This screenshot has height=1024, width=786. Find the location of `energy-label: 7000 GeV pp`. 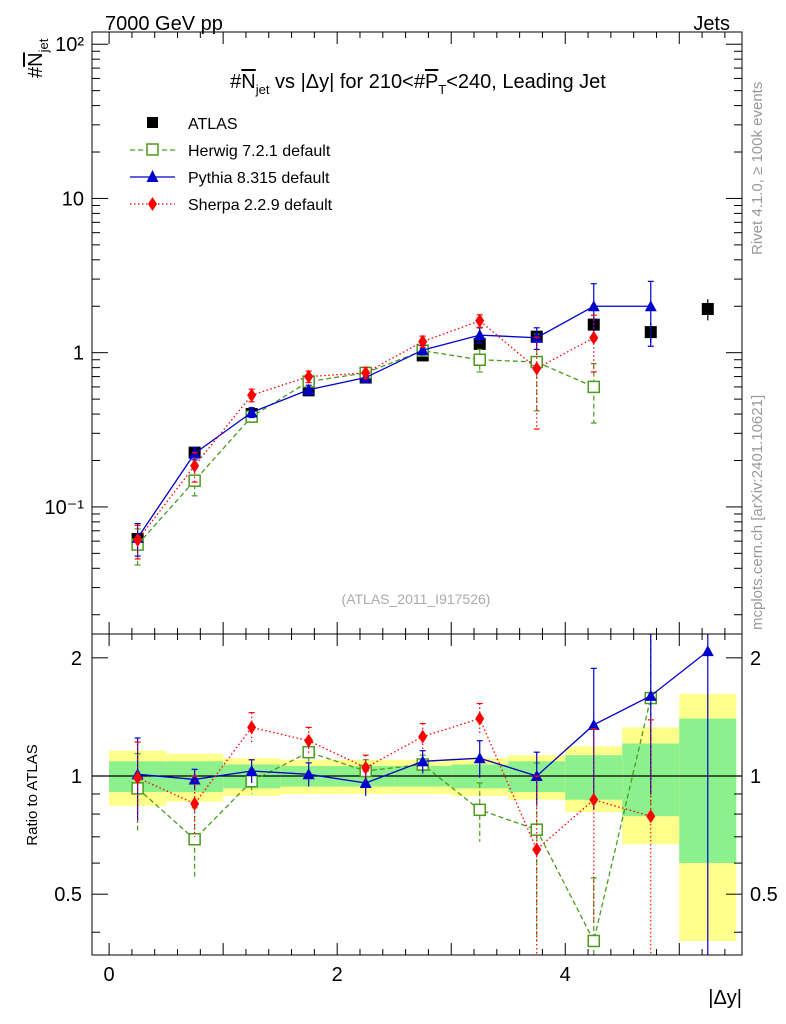

energy-label: 7000 GeV pp is located at coordinates (164, 24).